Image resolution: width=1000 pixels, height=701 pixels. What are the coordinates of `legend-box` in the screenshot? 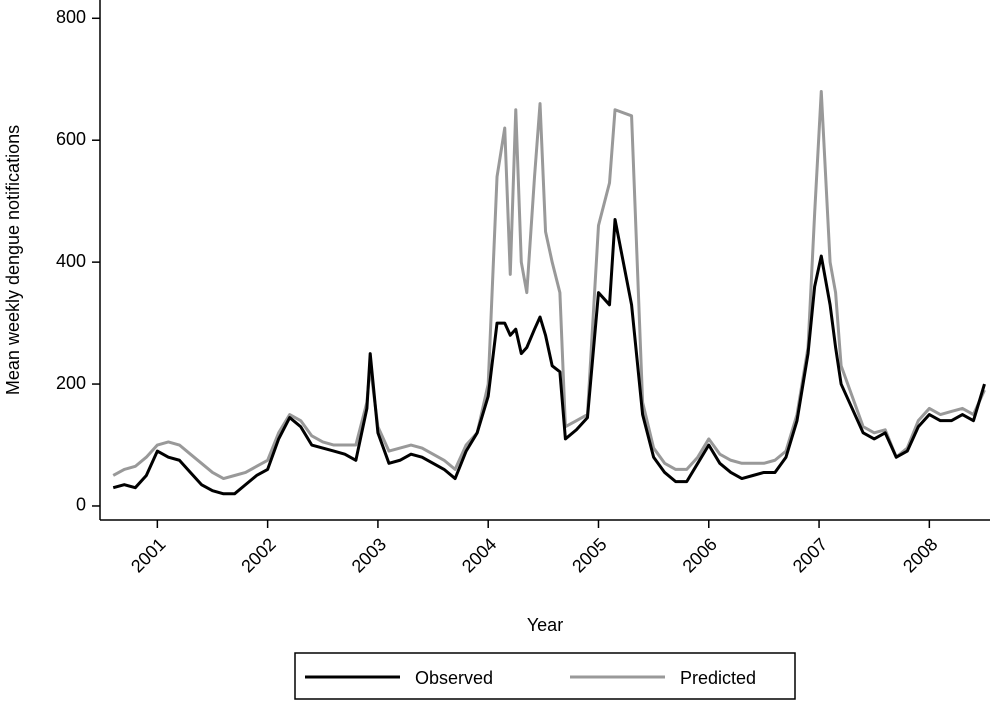 It's located at (545, 676).